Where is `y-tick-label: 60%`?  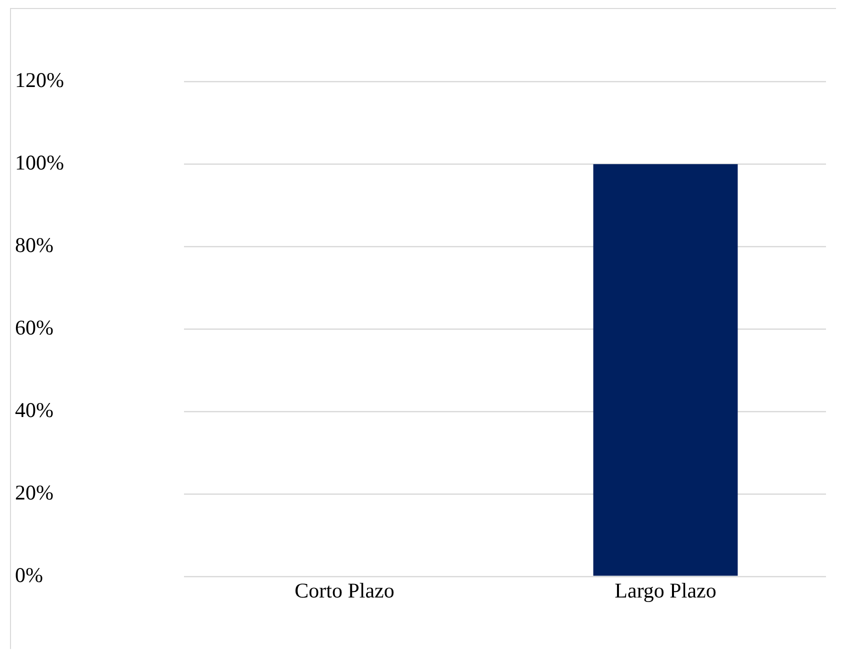 y-tick-label: 60% is located at coordinates (34, 328).